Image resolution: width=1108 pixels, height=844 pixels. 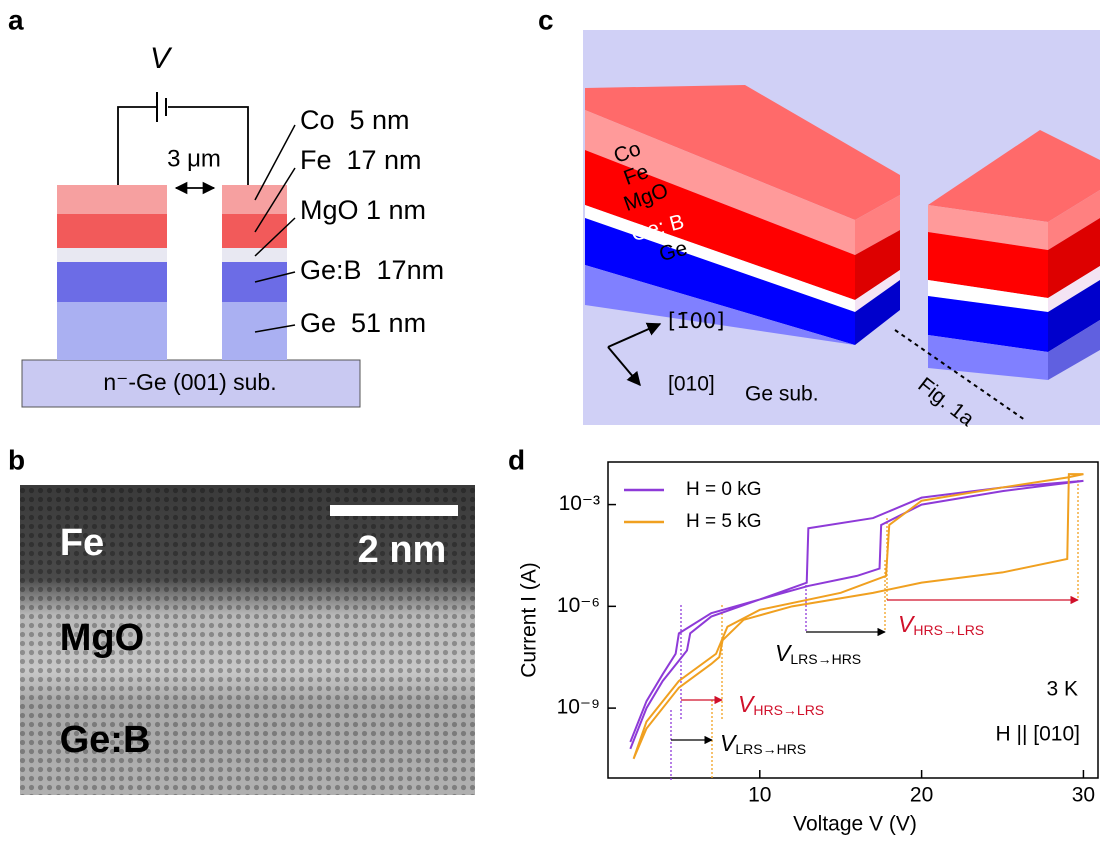 I want to click on legend-label: H = 0 kG, so click(x=724, y=489).